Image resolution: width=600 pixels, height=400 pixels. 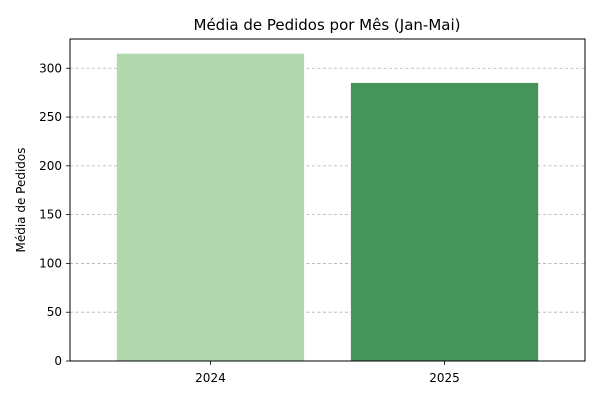 What do you see at coordinates (327, 373) in the screenshot?
I see `x-axis-ticks: 2024 2025` at bounding box center [327, 373].